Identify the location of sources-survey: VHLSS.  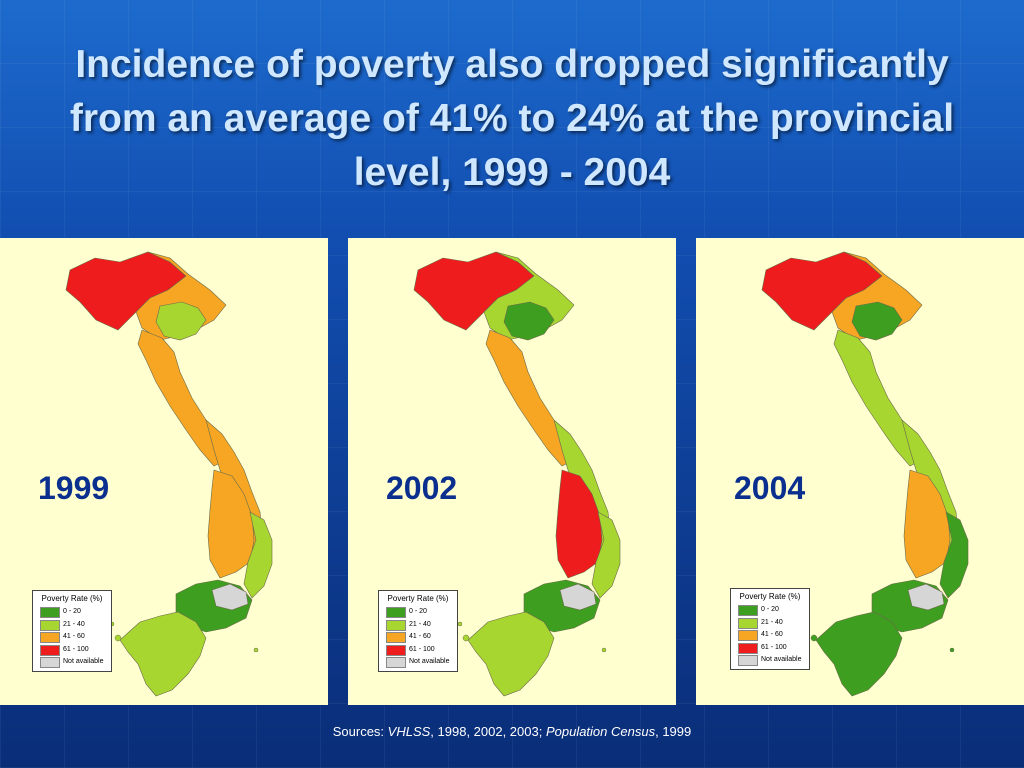
(409, 731).